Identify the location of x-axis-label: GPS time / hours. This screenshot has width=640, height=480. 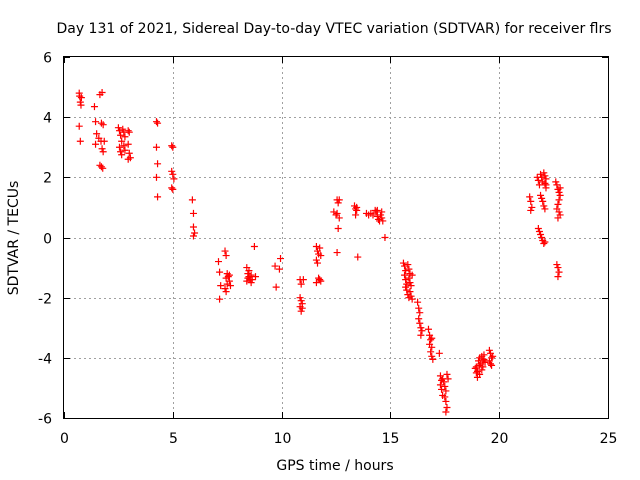
(334, 466).